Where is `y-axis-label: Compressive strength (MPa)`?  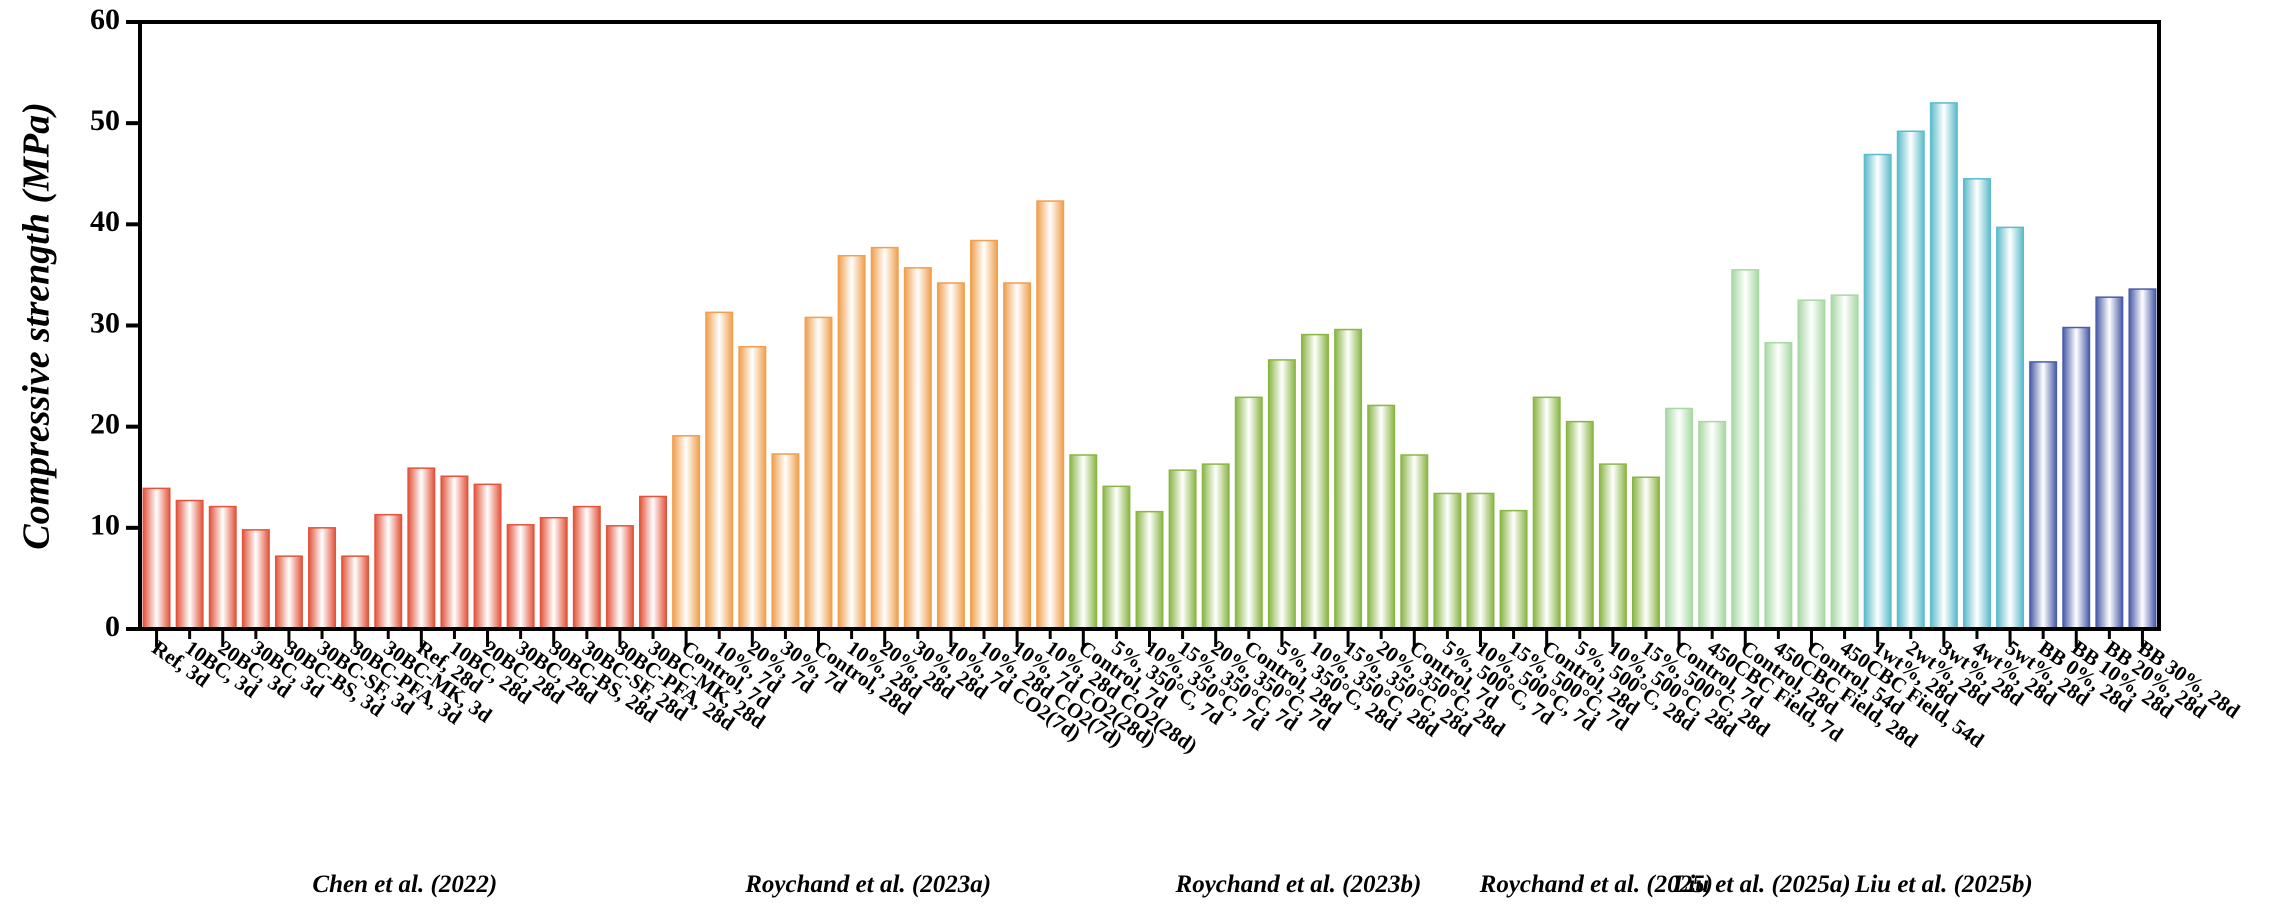 y-axis-label: Compressive strength (MPa) is located at coordinates (37, 326).